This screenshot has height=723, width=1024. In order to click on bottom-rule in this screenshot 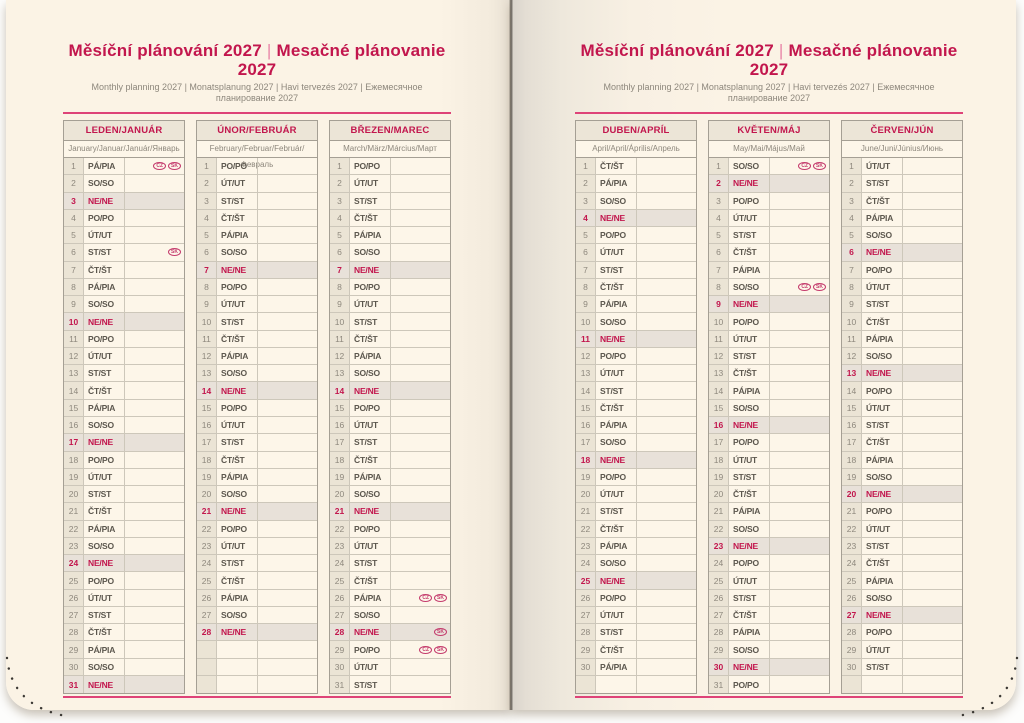, I will do `click(257, 697)`.